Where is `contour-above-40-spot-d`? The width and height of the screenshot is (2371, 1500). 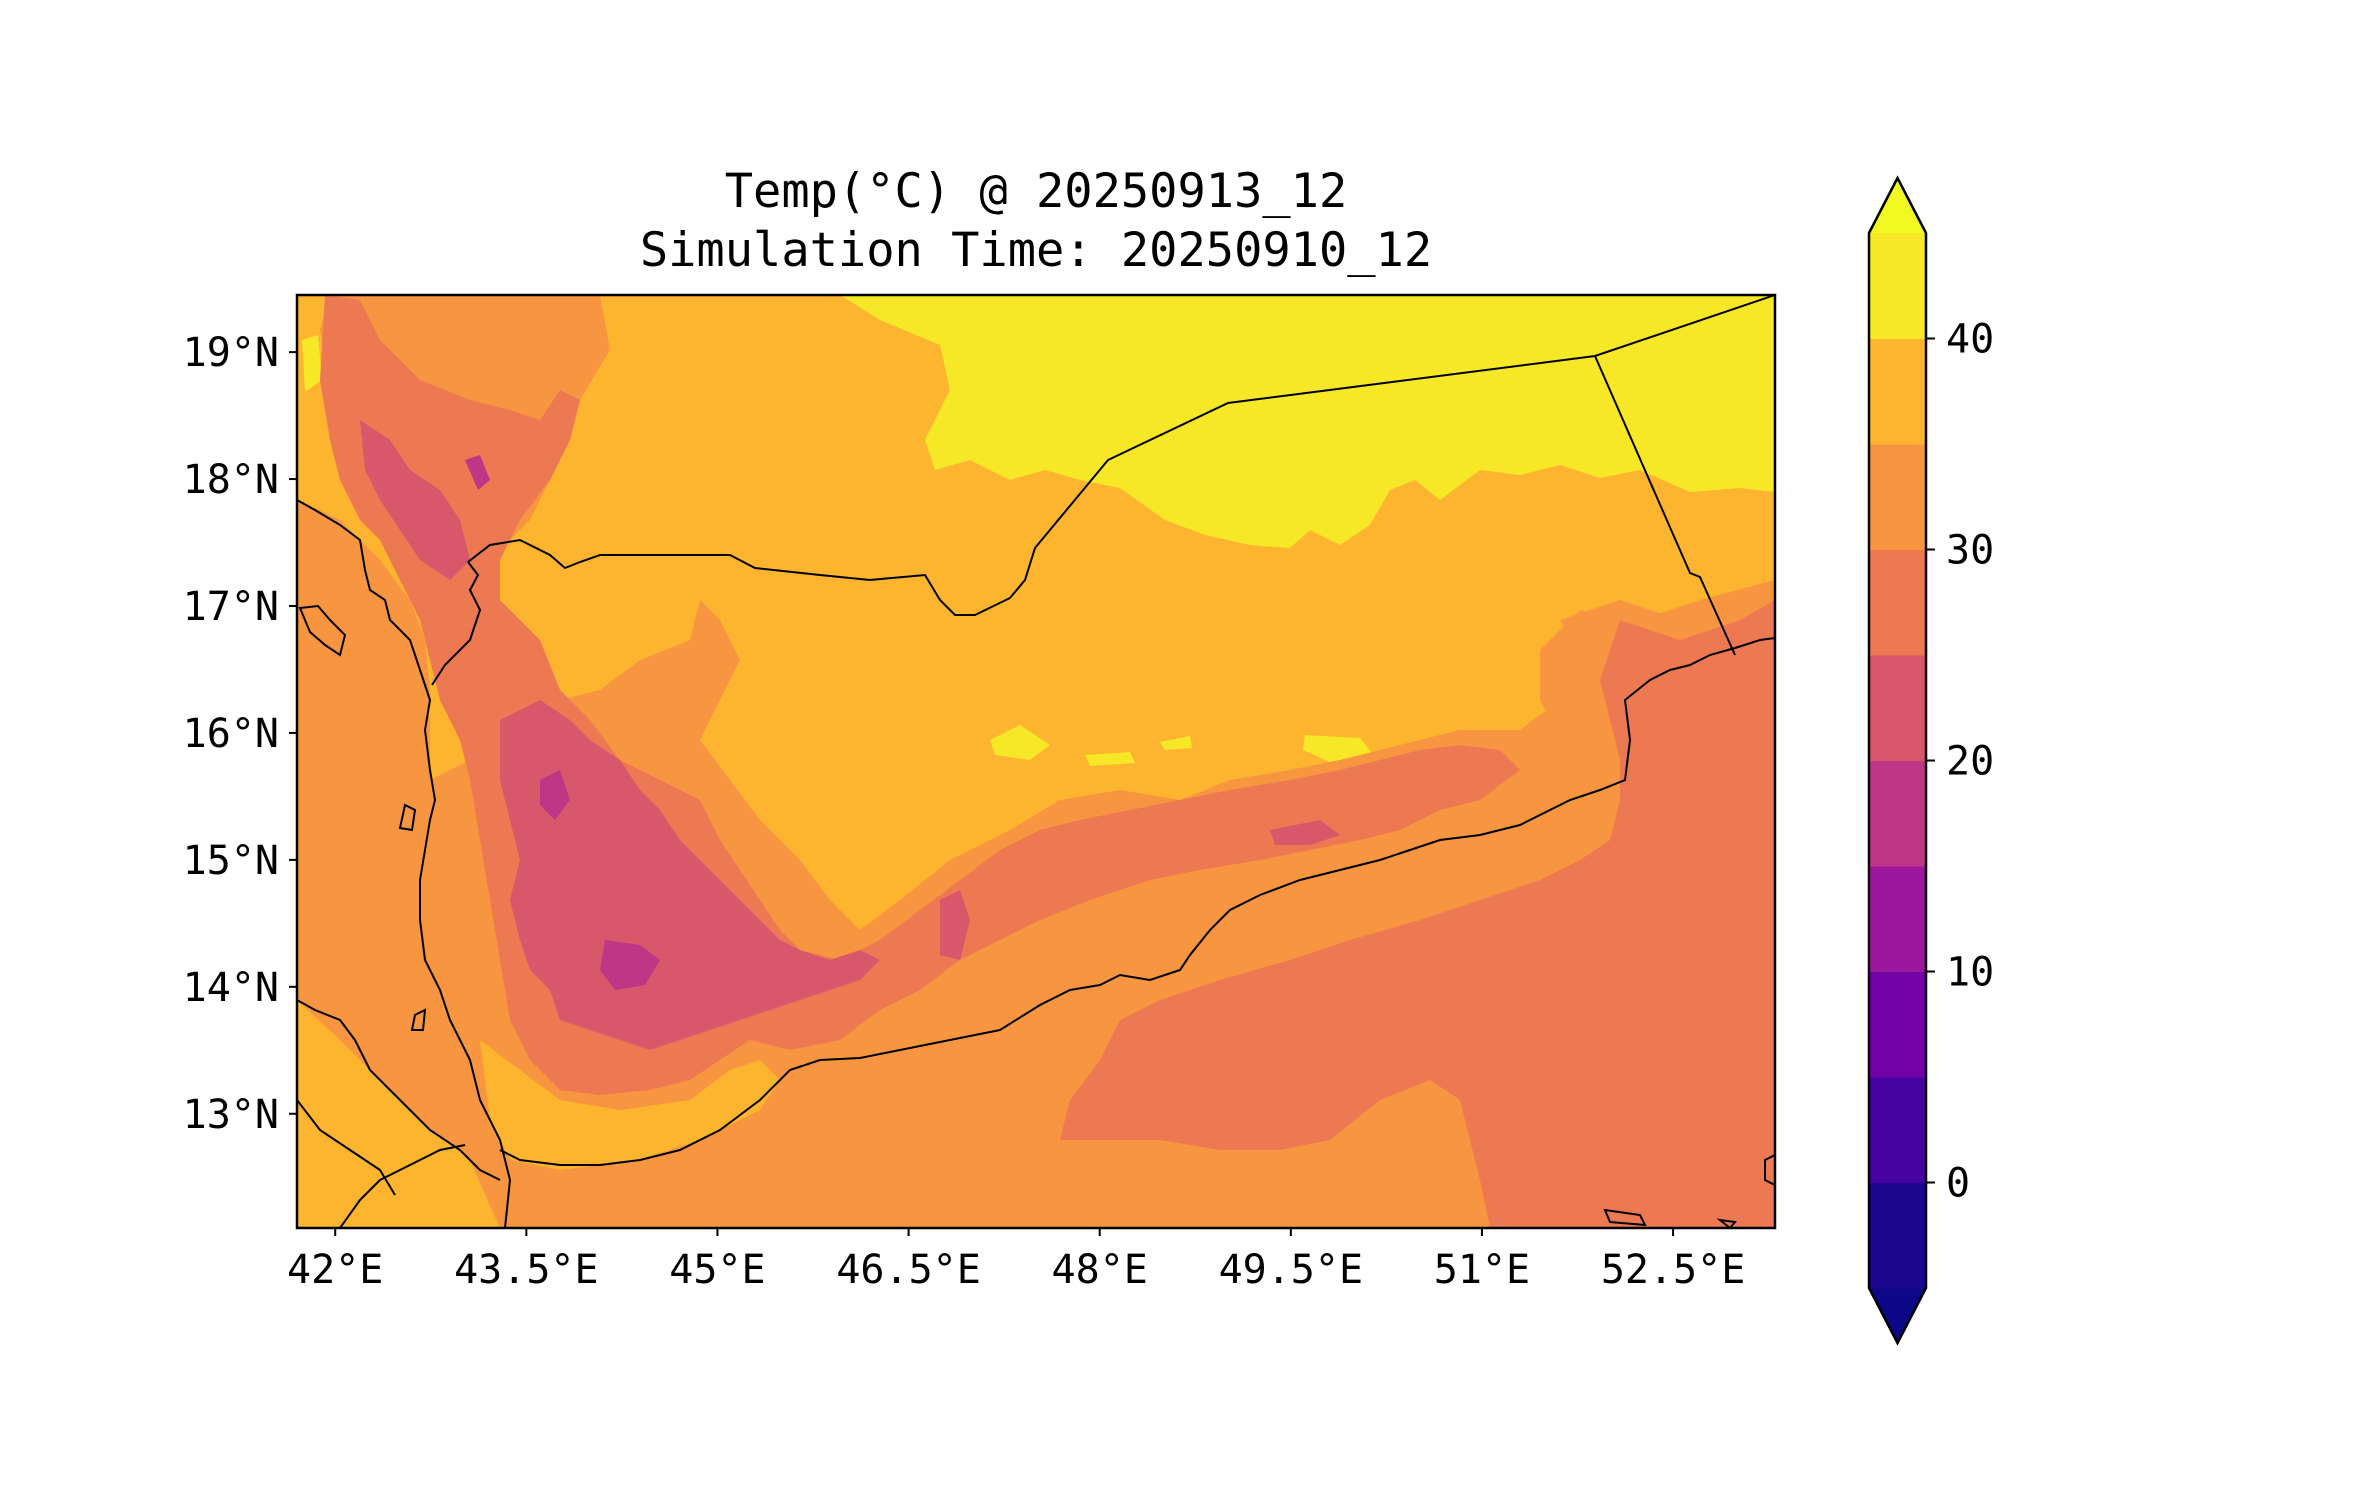
contour-above-40-spot-d is located at coordinates (1176, 743).